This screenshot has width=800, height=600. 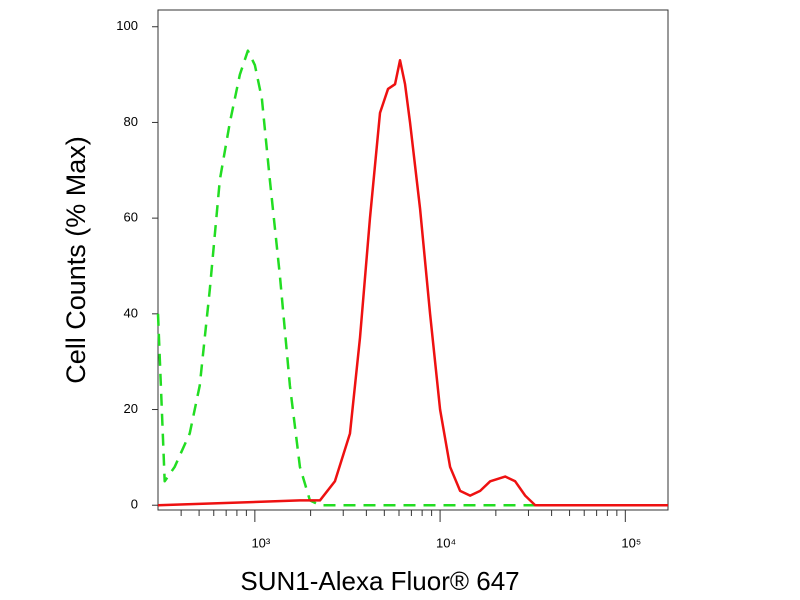 What do you see at coordinates (260, 542) in the screenshot?
I see `x-tick-label: 10³` at bounding box center [260, 542].